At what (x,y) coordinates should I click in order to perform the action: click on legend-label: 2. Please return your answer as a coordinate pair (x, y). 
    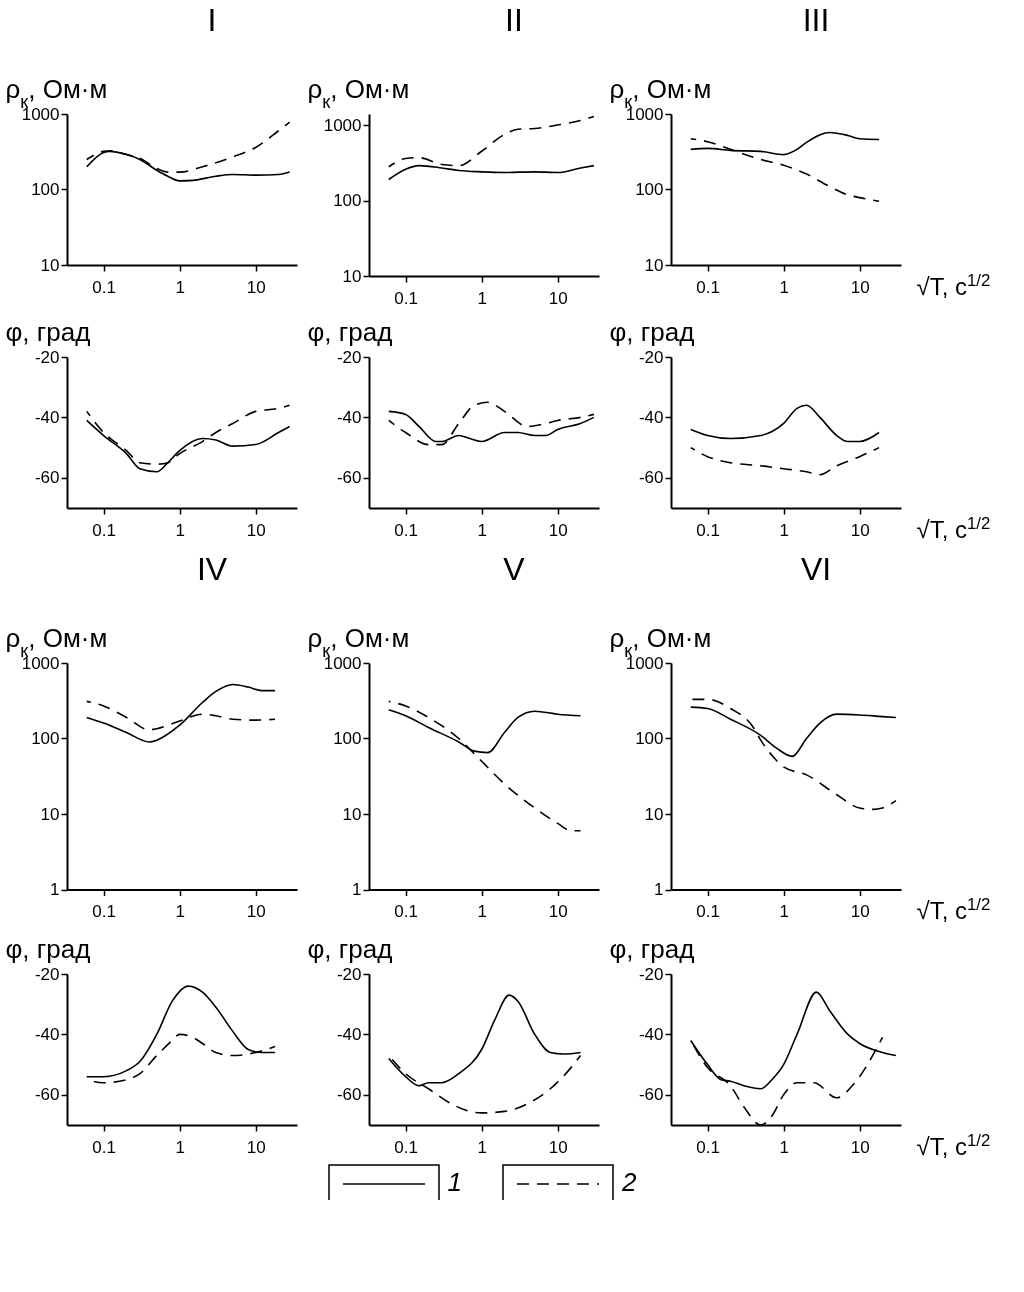
    Looking at the image, I should click on (629, 1182).